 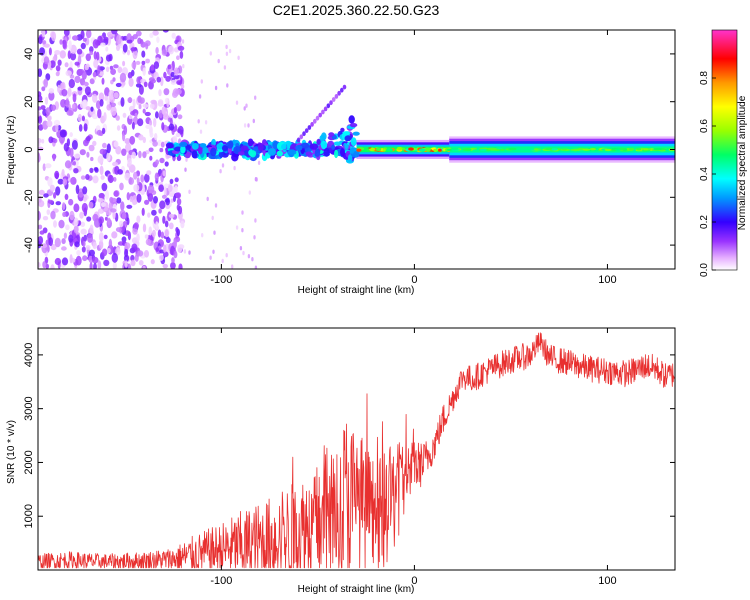 I want to click on snr-y-tick-label: 2000, so click(x=29, y=462).